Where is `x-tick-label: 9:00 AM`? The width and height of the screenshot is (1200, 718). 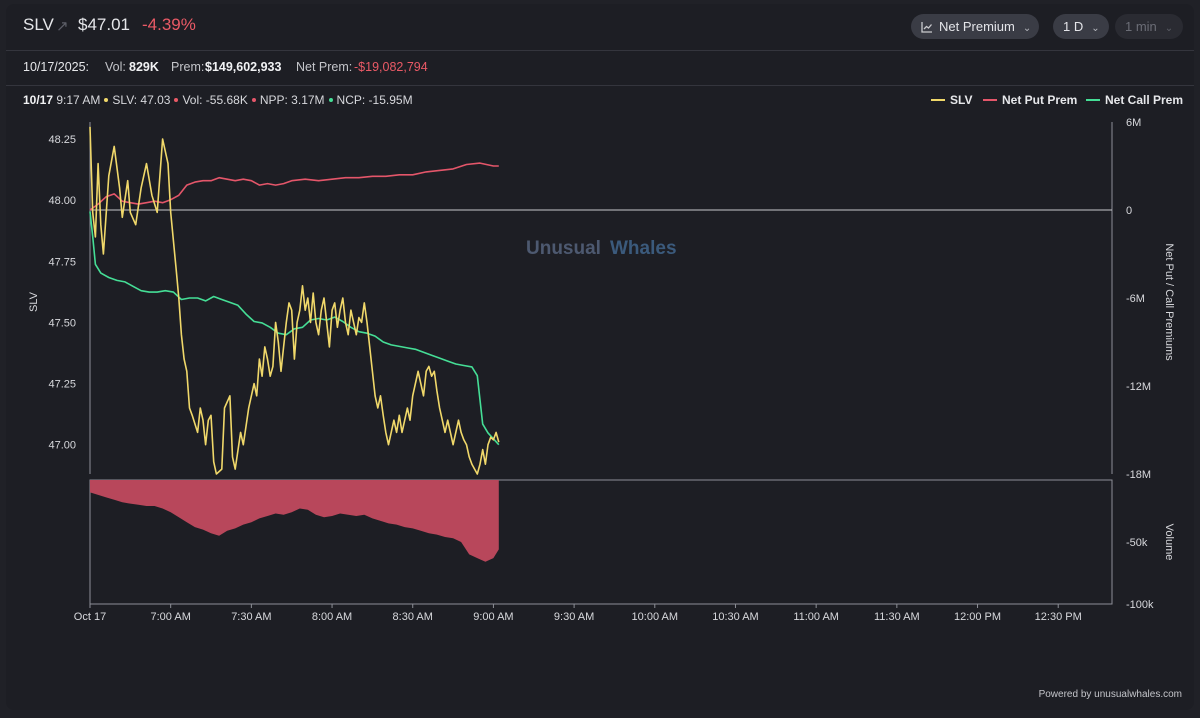 x-tick-label: 9:00 AM is located at coordinates (493, 617).